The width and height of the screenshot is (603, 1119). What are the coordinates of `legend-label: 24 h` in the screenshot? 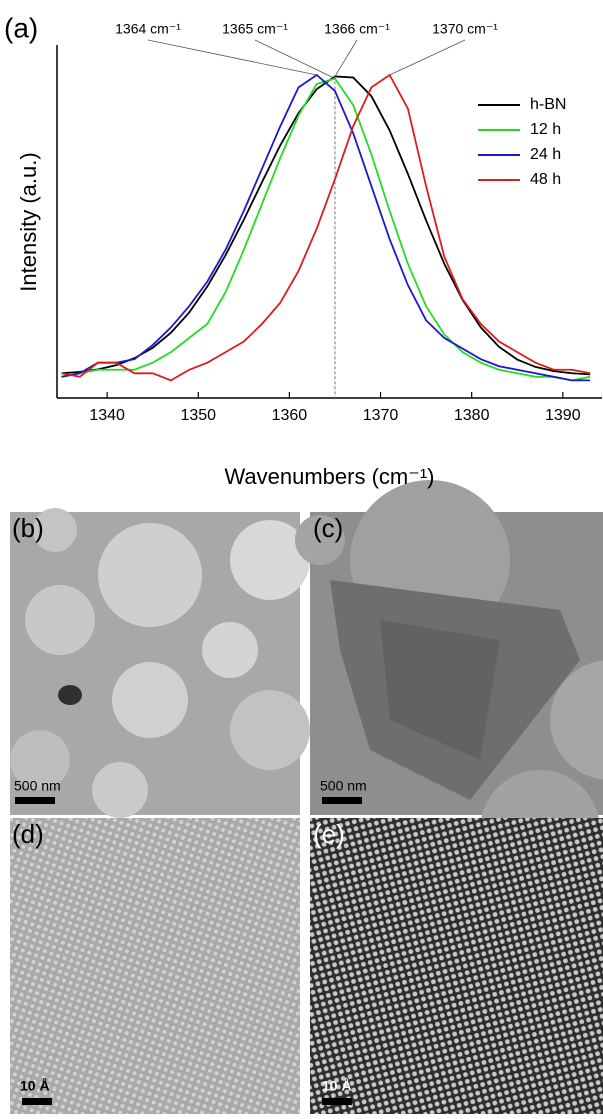 It's located at (545, 154).